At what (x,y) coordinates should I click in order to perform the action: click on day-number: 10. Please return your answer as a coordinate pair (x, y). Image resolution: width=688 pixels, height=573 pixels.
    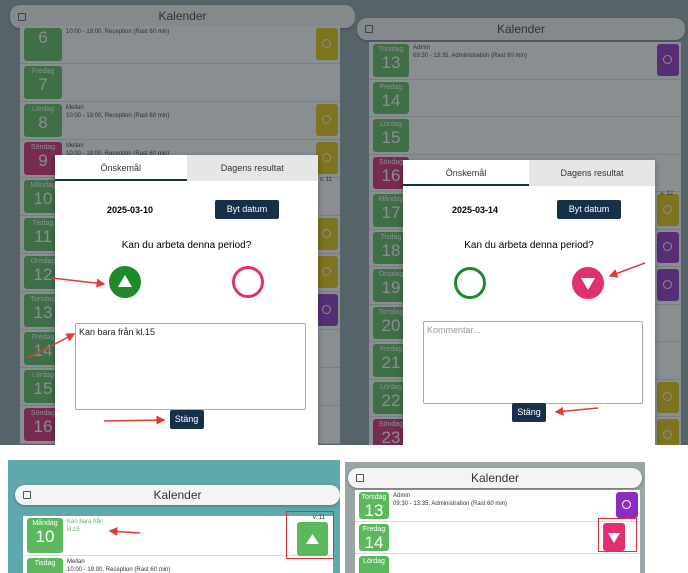
    Looking at the image, I should click on (45, 536).